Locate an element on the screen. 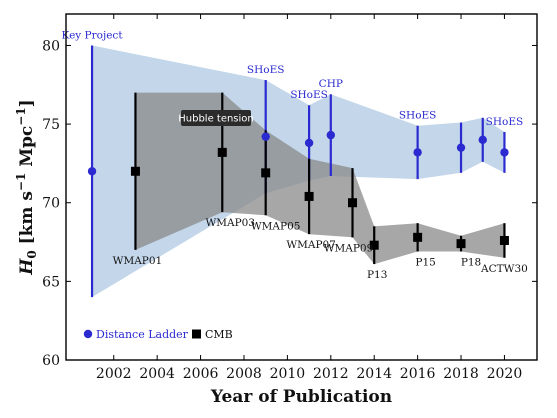 This screenshot has height=418, width=557. point-label-p15-1-6: P15 is located at coordinates (425, 262).